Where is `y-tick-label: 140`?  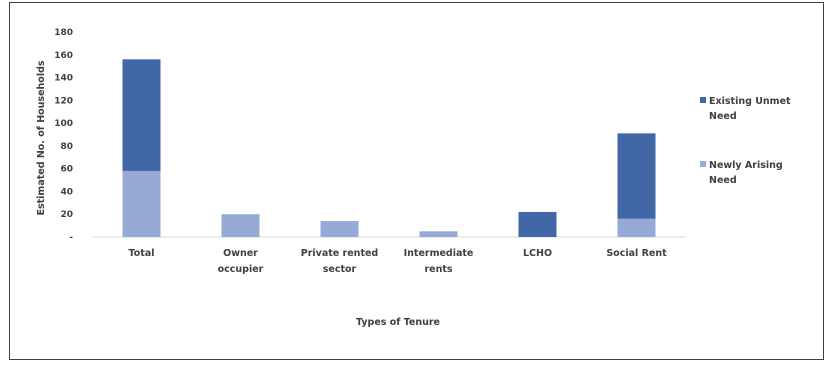 y-tick-label: 140 is located at coordinates (63, 79).